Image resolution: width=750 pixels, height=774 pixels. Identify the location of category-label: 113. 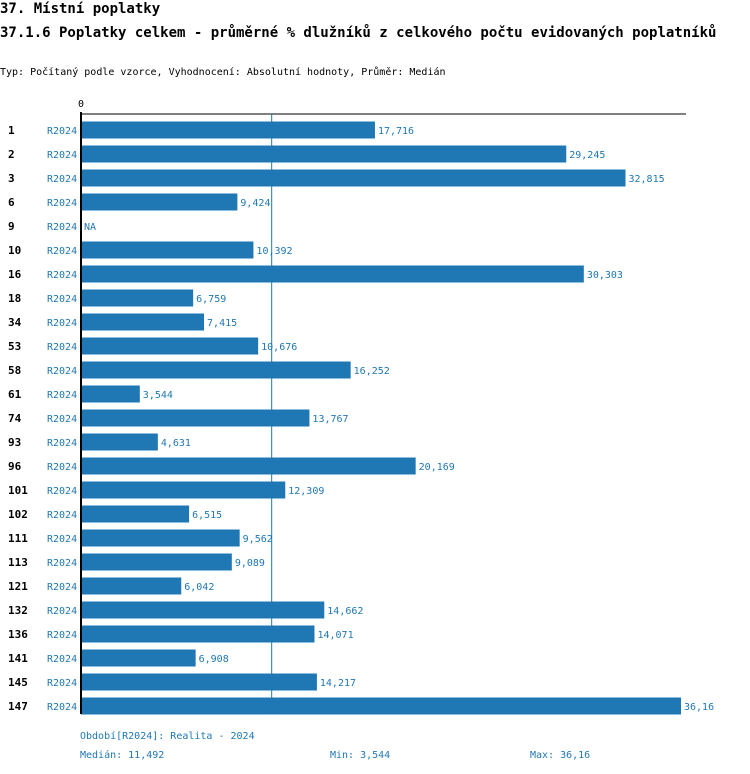
(18, 562).